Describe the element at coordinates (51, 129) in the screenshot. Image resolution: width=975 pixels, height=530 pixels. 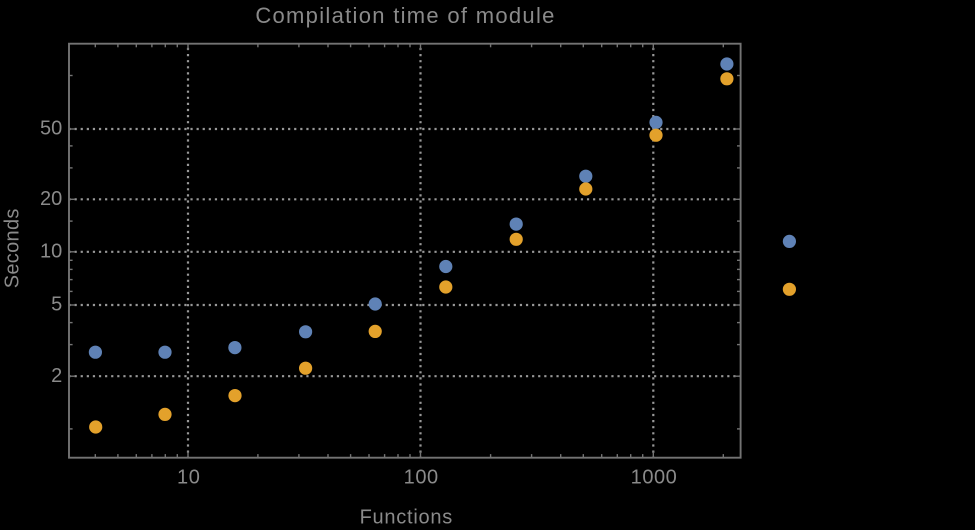
I see `svg-text: 50` at that location.